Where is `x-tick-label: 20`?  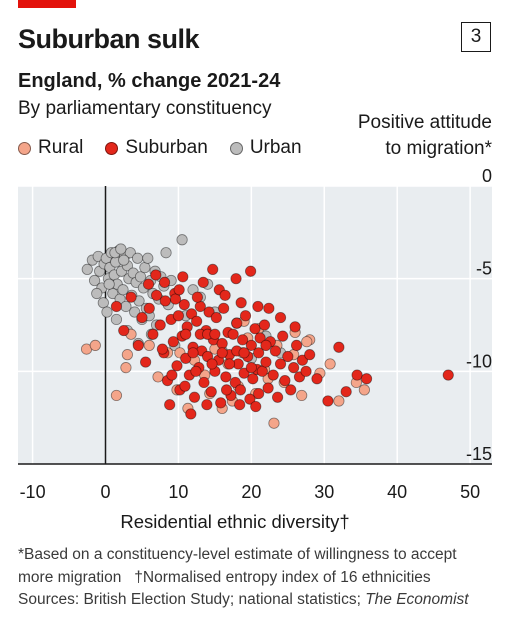
x-tick-label: 20 is located at coordinates (251, 492).